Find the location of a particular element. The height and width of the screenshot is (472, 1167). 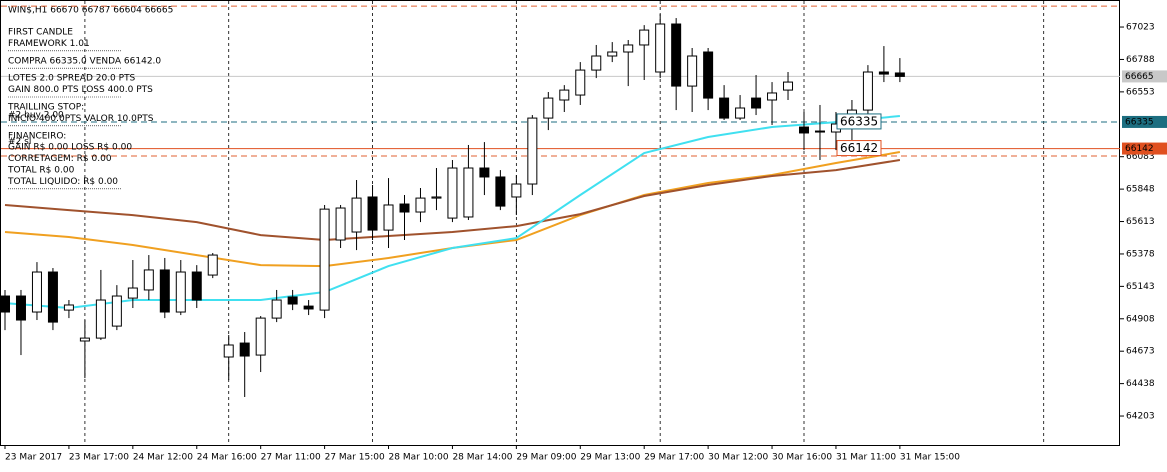

info-line: FINANCEIRO: is located at coordinates (37, 136).